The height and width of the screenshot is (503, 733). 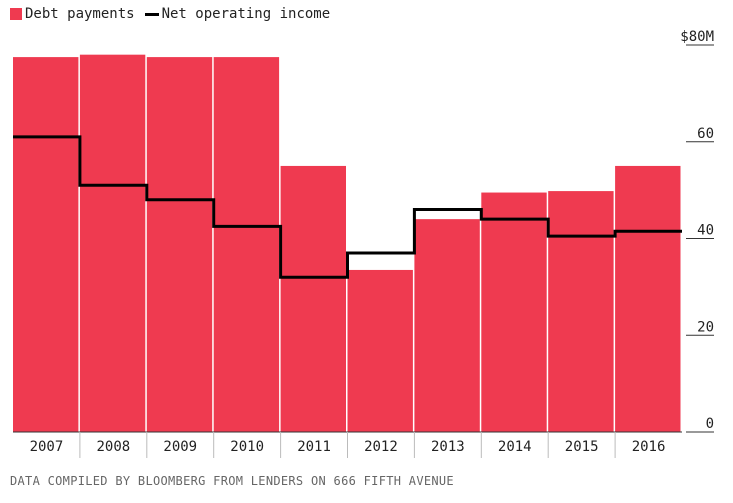 What do you see at coordinates (80, 14) in the screenshot?
I see `legend-label-debt-payments: Debt payments` at bounding box center [80, 14].